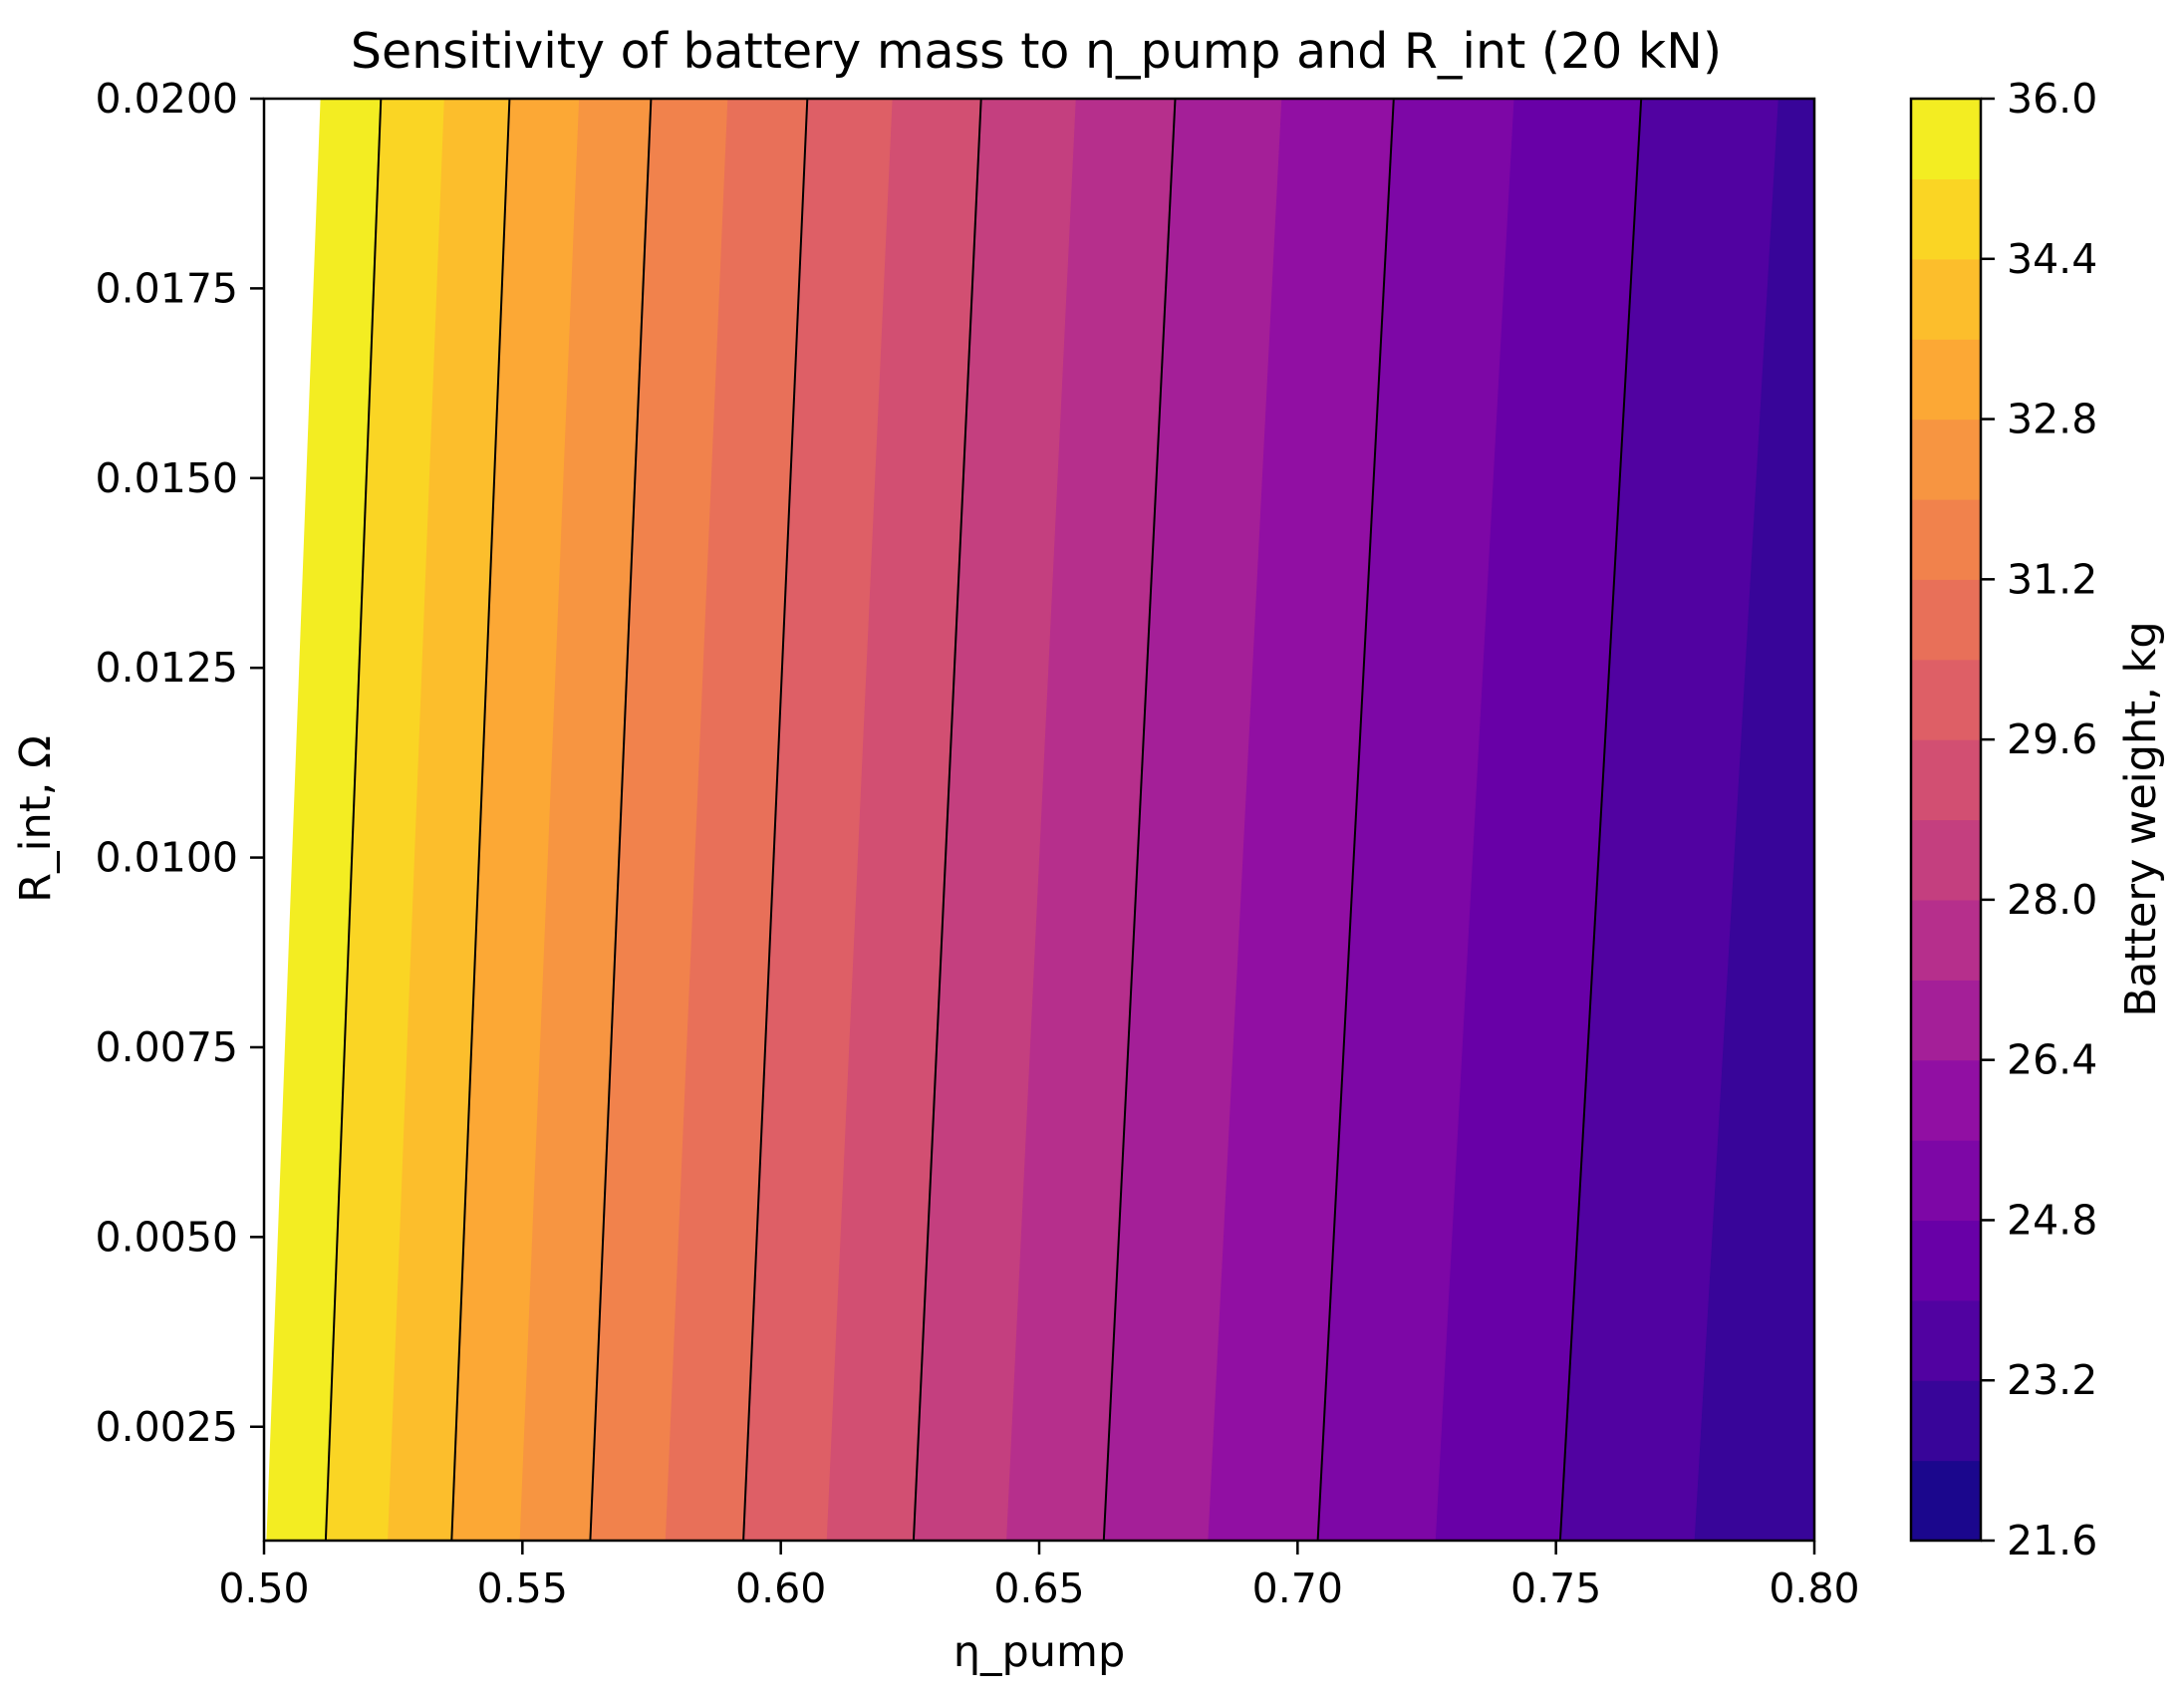  What do you see at coordinates (2141, 819) in the screenshot?
I see `colorbar-label: Battery weight, kg` at bounding box center [2141, 819].